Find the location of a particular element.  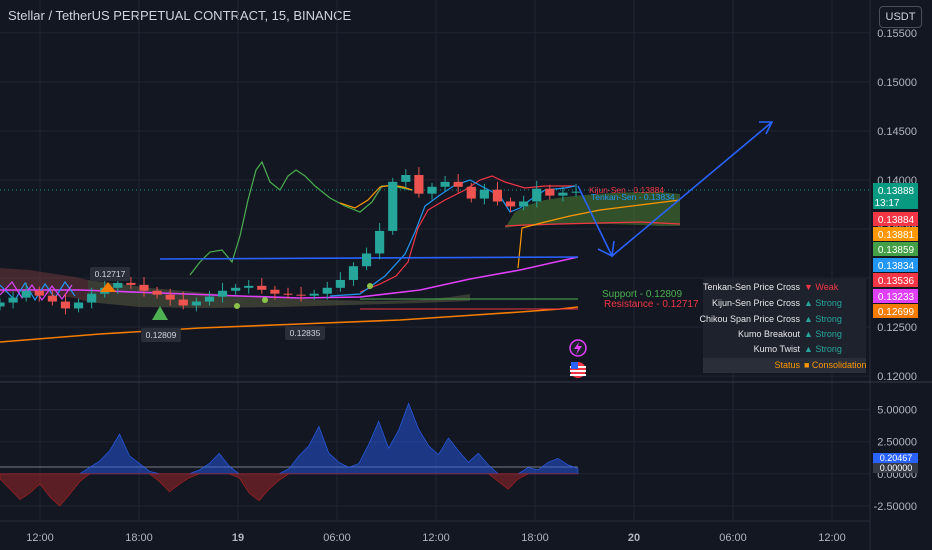

panel-row-label: Chikou Span Price Cross is located at coordinates (749, 319).